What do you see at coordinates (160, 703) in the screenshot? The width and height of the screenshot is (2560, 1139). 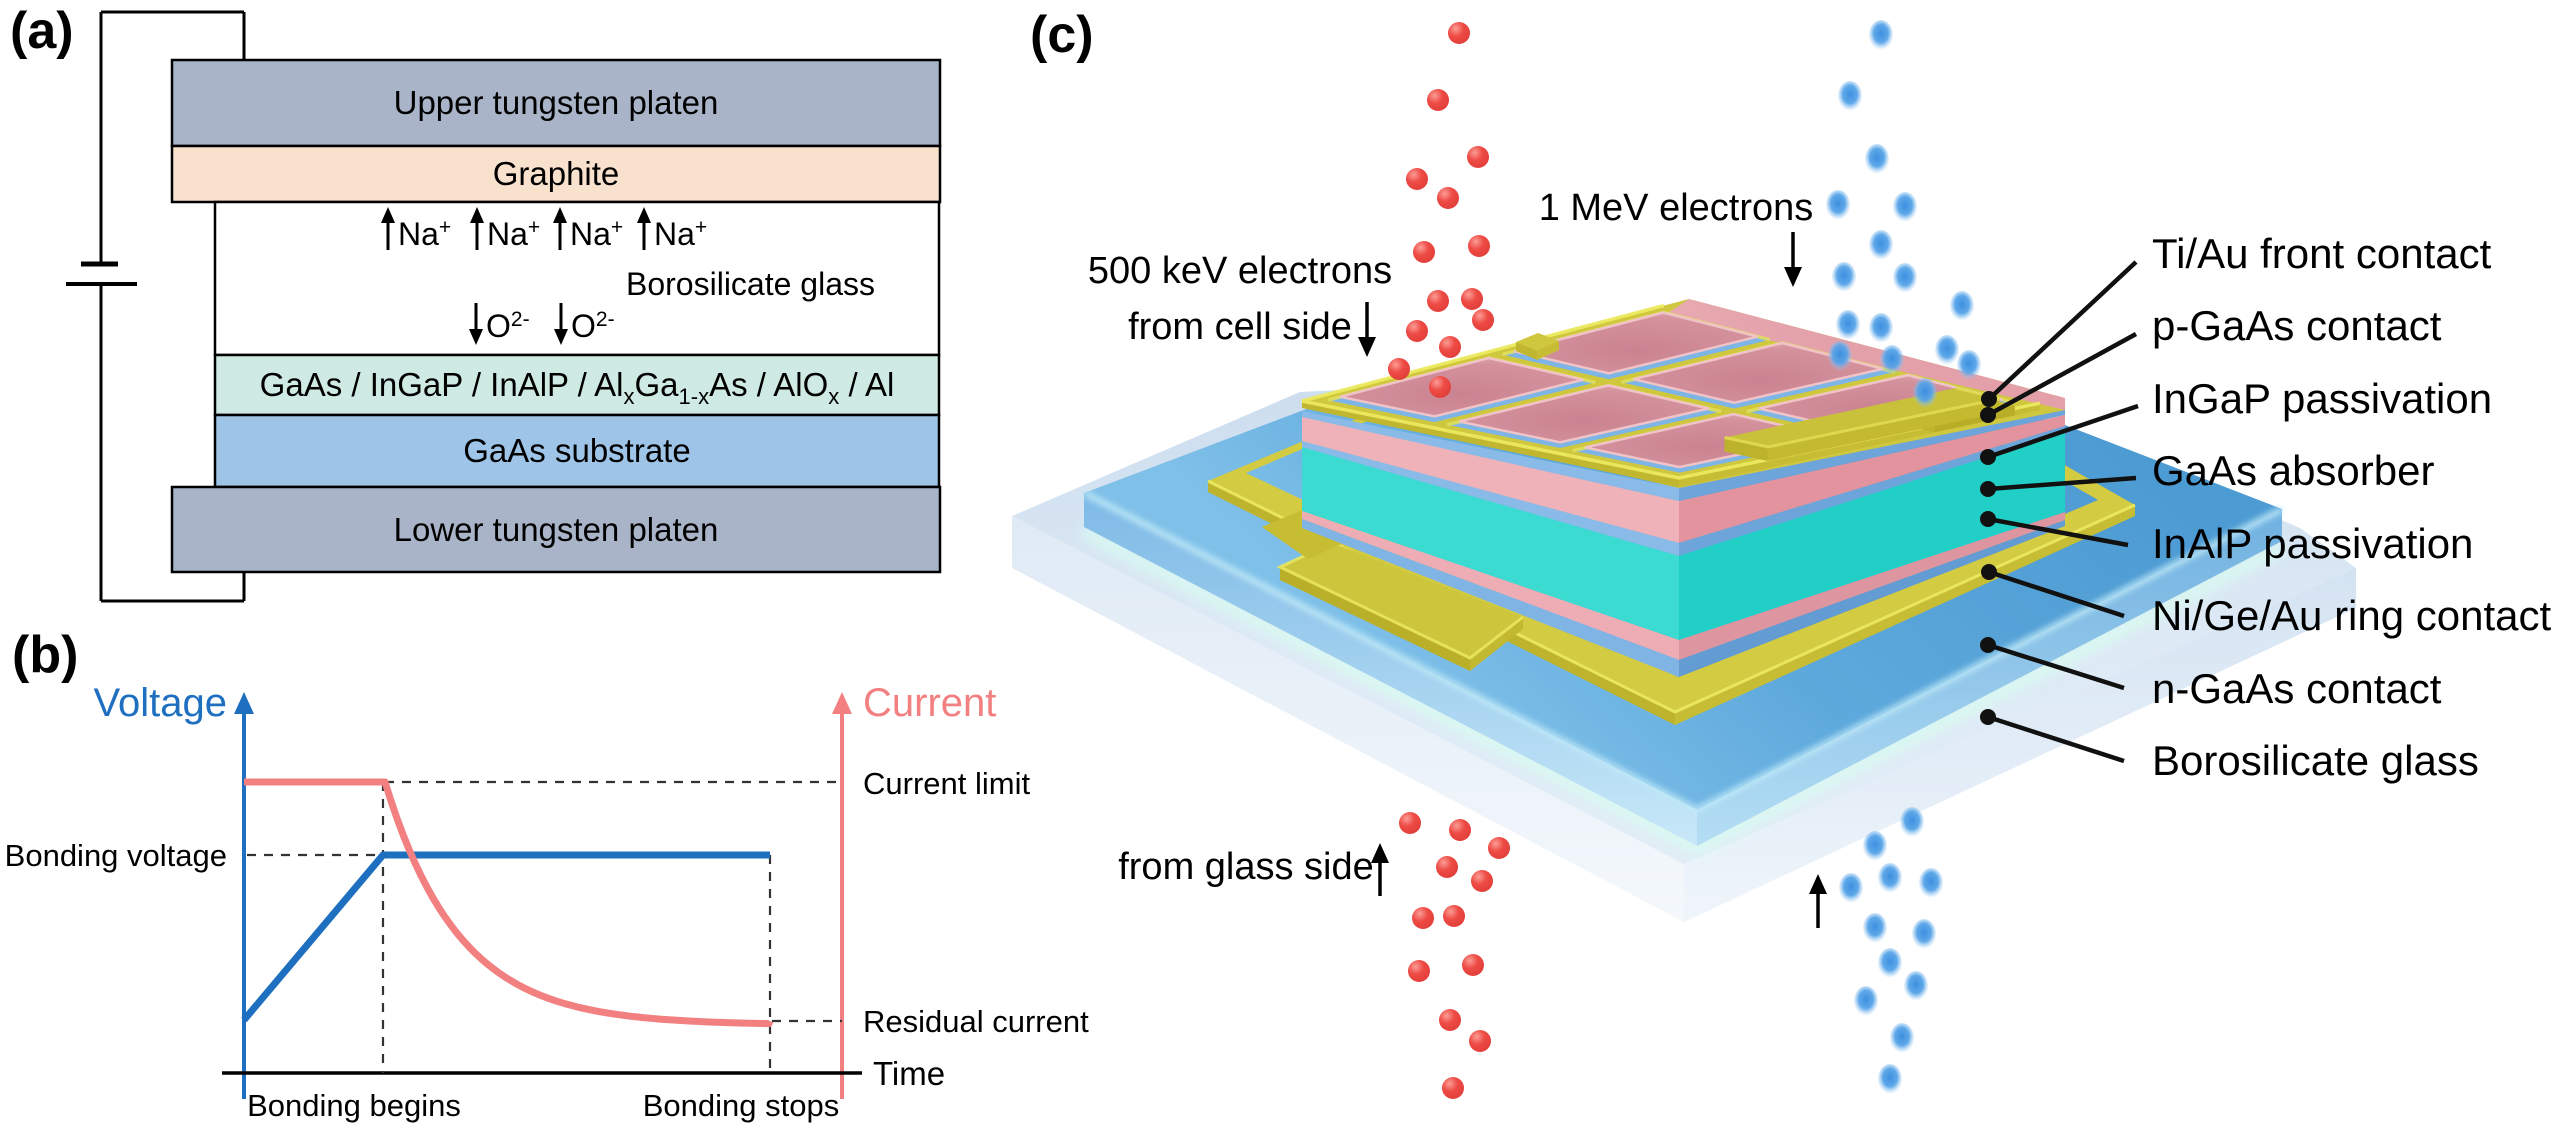 I see `svg-text: Voltage` at bounding box center [160, 703].